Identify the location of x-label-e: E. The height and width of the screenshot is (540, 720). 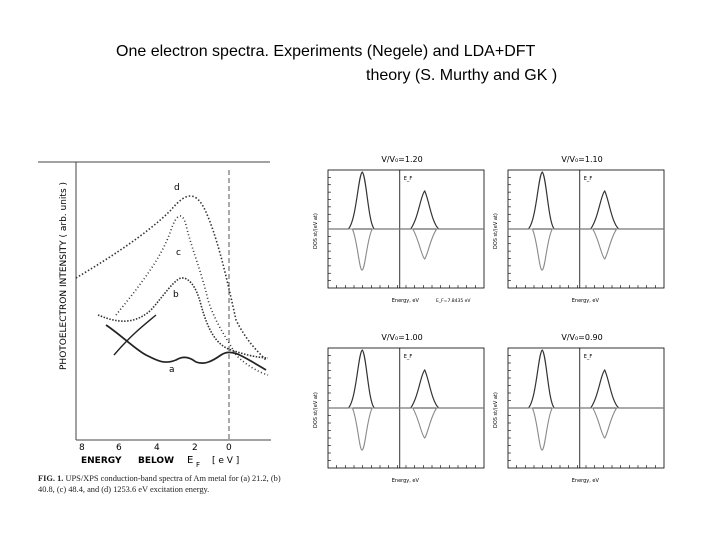
(190, 460).